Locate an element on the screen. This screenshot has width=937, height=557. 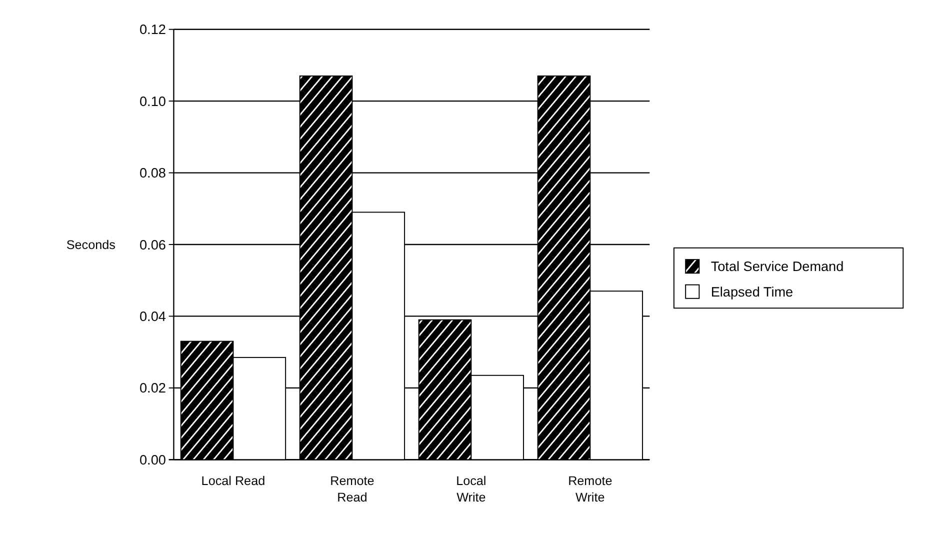
y-tick-label: 0.08 is located at coordinates (153, 173).